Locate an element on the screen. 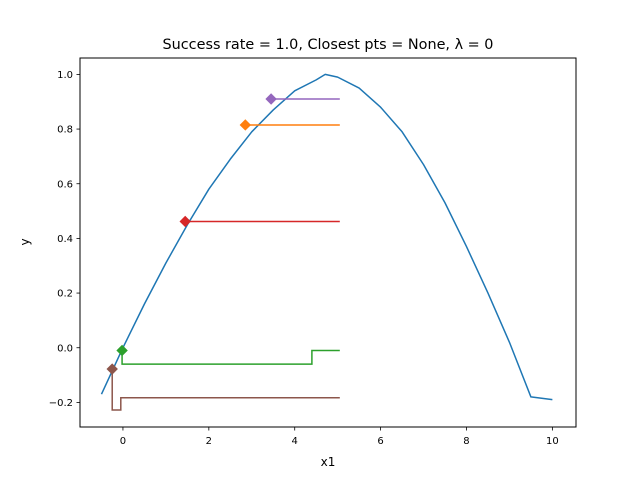 The height and width of the screenshot is (480, 640). x-axis-label: x1 is located at coordinates (328, 462).